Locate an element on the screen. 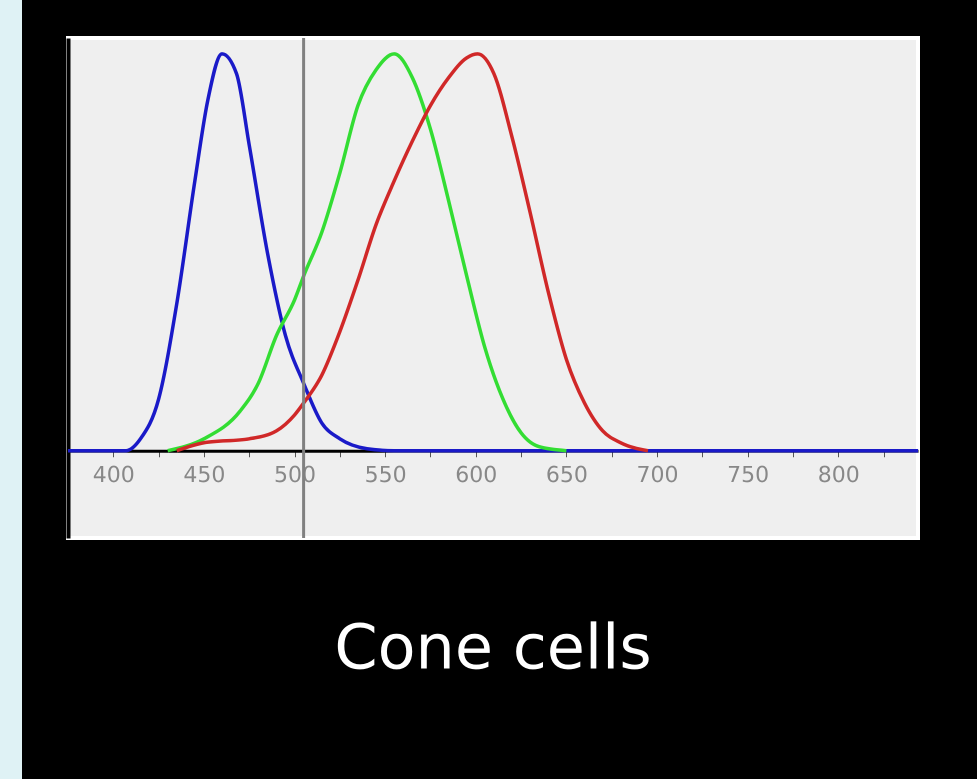  x-tick-label: 650 is located at coordinates (567, 475).